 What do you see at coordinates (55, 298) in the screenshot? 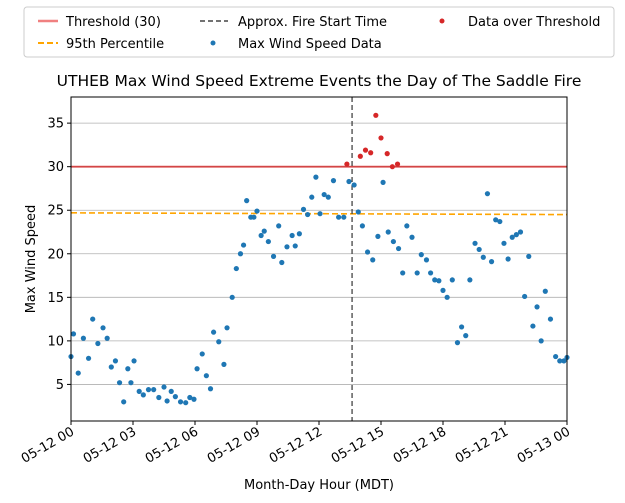
I see `y-tick-label: 15` at bounding box center [55, 298].